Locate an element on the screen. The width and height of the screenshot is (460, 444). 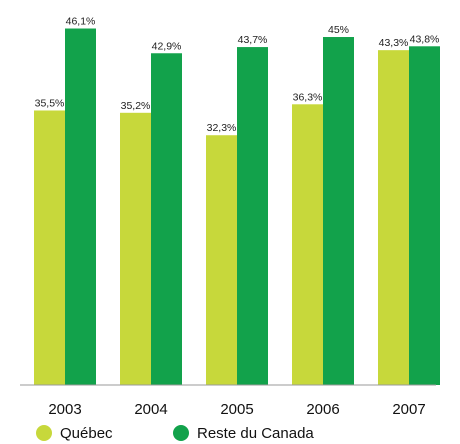
data-label-quebec-2007: 43,3% is located at coordinates (394, 43).